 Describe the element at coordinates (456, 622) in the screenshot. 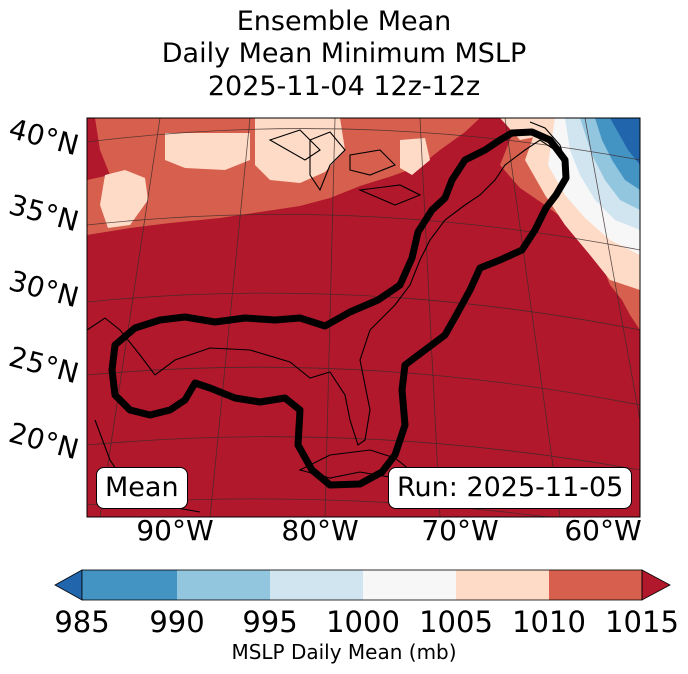

I see `colorbar-tick-1005: 1005` at that location.